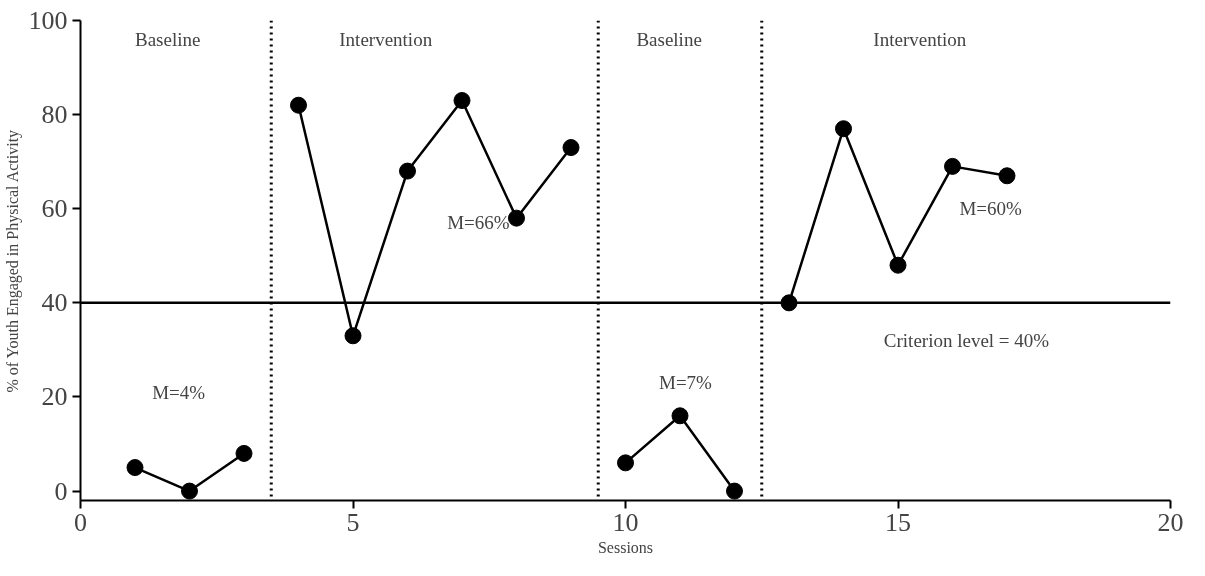  What do you see at coordinates (478, 223) in the screenshot?
I see `annotation: M=66%` at bounding box center [478, 223].